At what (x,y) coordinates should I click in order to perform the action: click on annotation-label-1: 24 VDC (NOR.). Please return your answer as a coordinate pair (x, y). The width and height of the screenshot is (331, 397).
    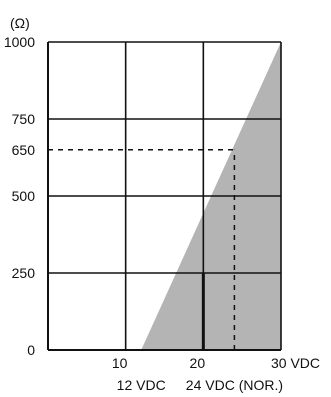
    Looking at the image, I should click on (234, 385).